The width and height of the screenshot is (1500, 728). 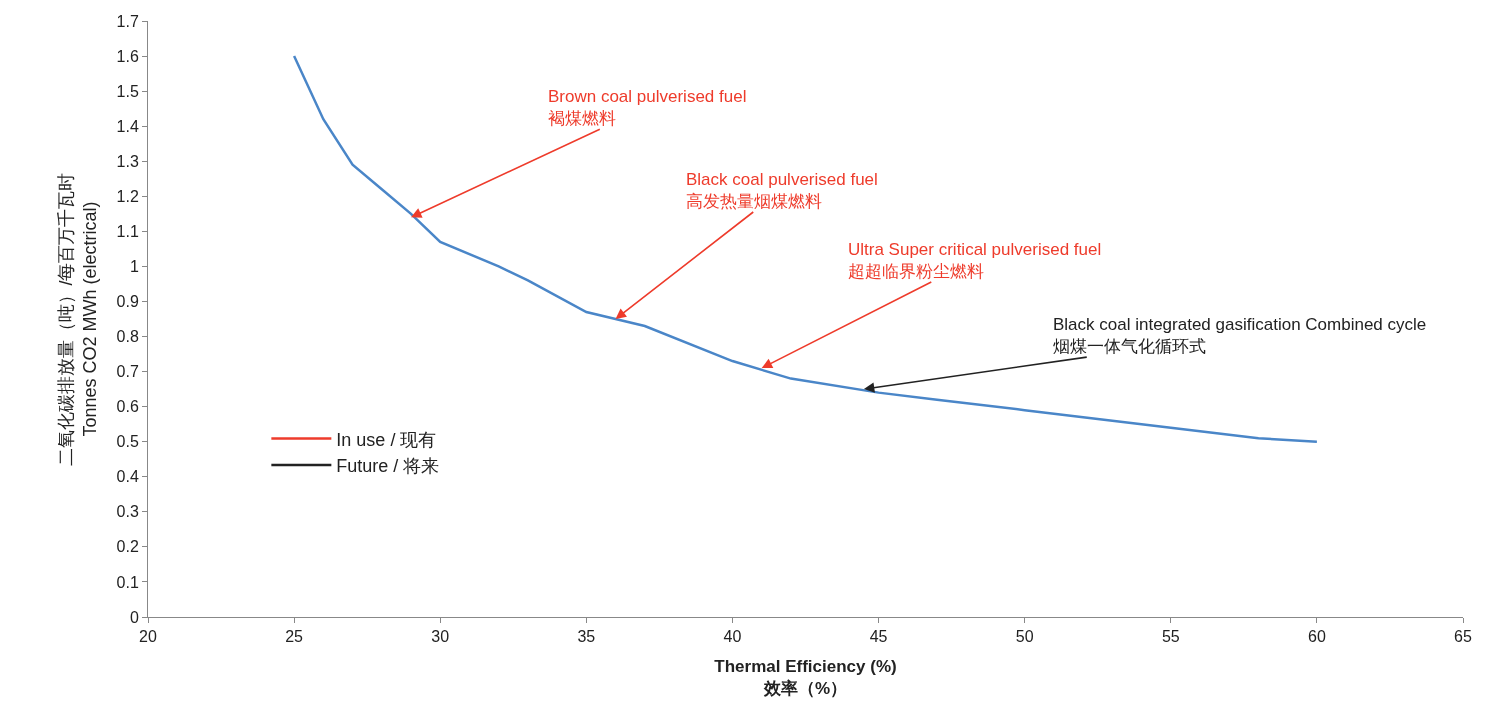 What do you see at coordinates (127, 231) in the screenshot?
I see `y-tick-label: 1.1` at bounding box center [127, 231].